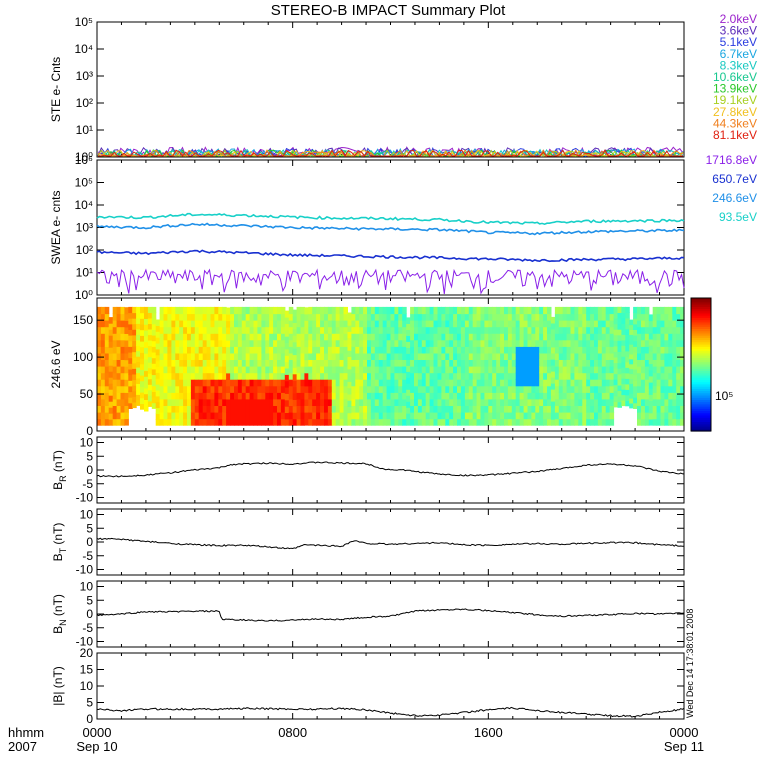 The width and height of the screenshot is (780, 780). What do you see at coordinates (390, 89) in the screenshot?
I see `ste-frame` at bounding box center [390, 89].